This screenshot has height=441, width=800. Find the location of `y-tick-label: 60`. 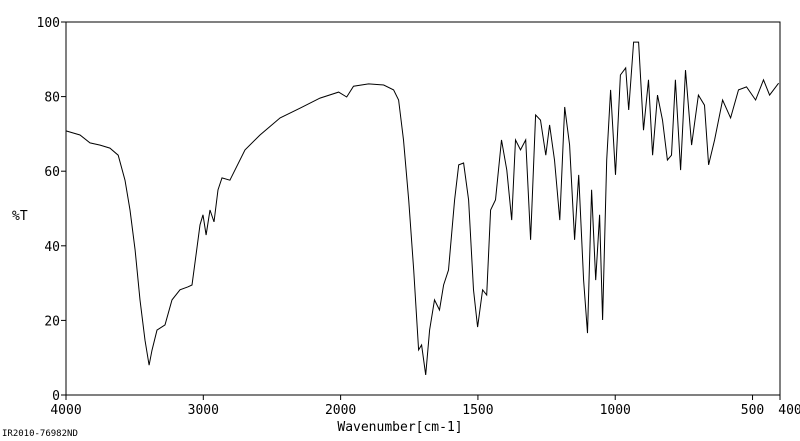

y-tick-label: 60 is located at coordinates (52, 172).